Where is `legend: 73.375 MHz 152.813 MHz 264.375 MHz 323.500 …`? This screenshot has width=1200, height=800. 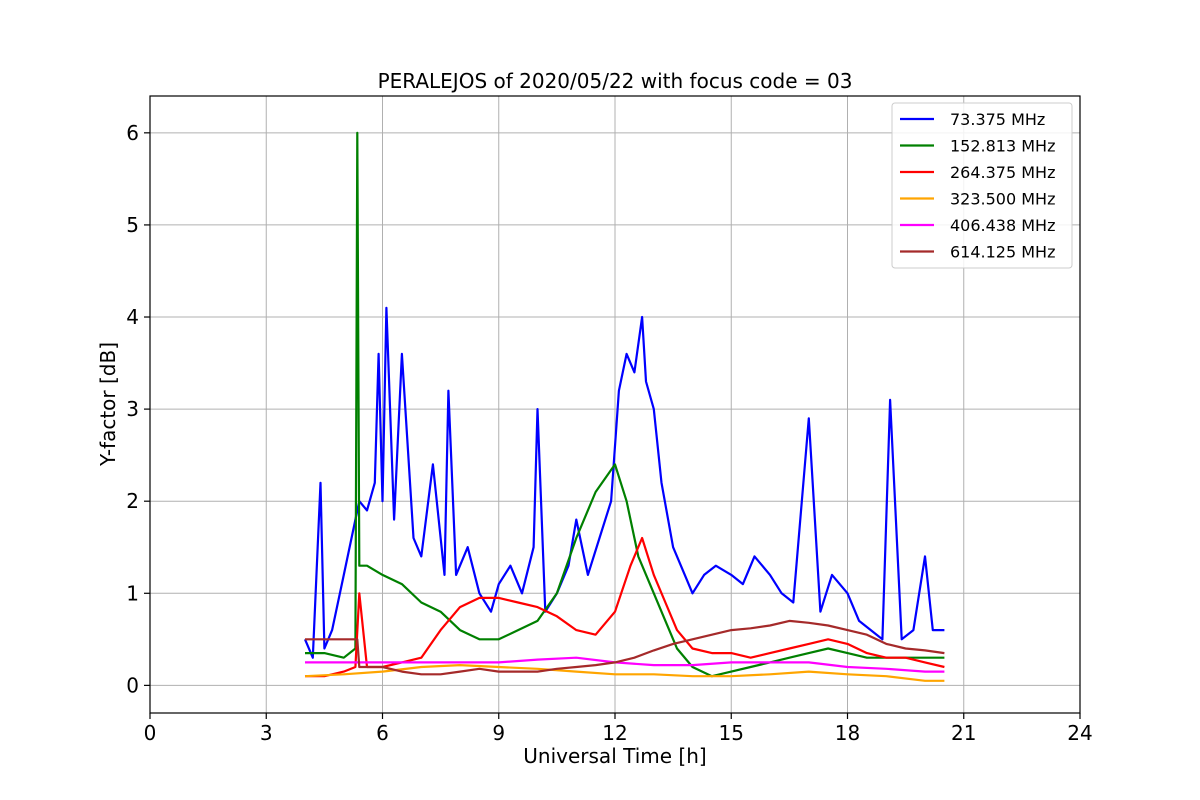 legend: 73.375 MHz 152.813 MHz 264.375 MHz 323.500 … is located at coordinates (982, 185).